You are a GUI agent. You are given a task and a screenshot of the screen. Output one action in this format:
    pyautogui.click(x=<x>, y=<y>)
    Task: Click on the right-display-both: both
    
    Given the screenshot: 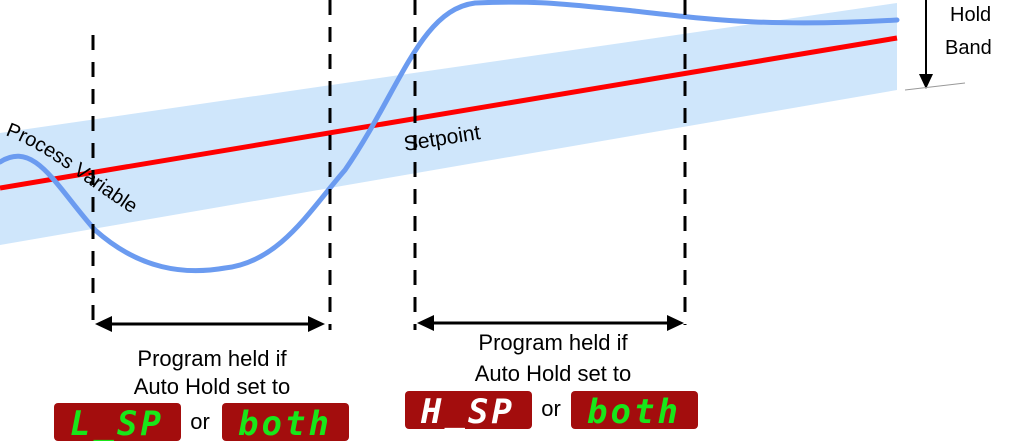 What is the action you would take?
    pyautogui.click(x=634, y=411)
    